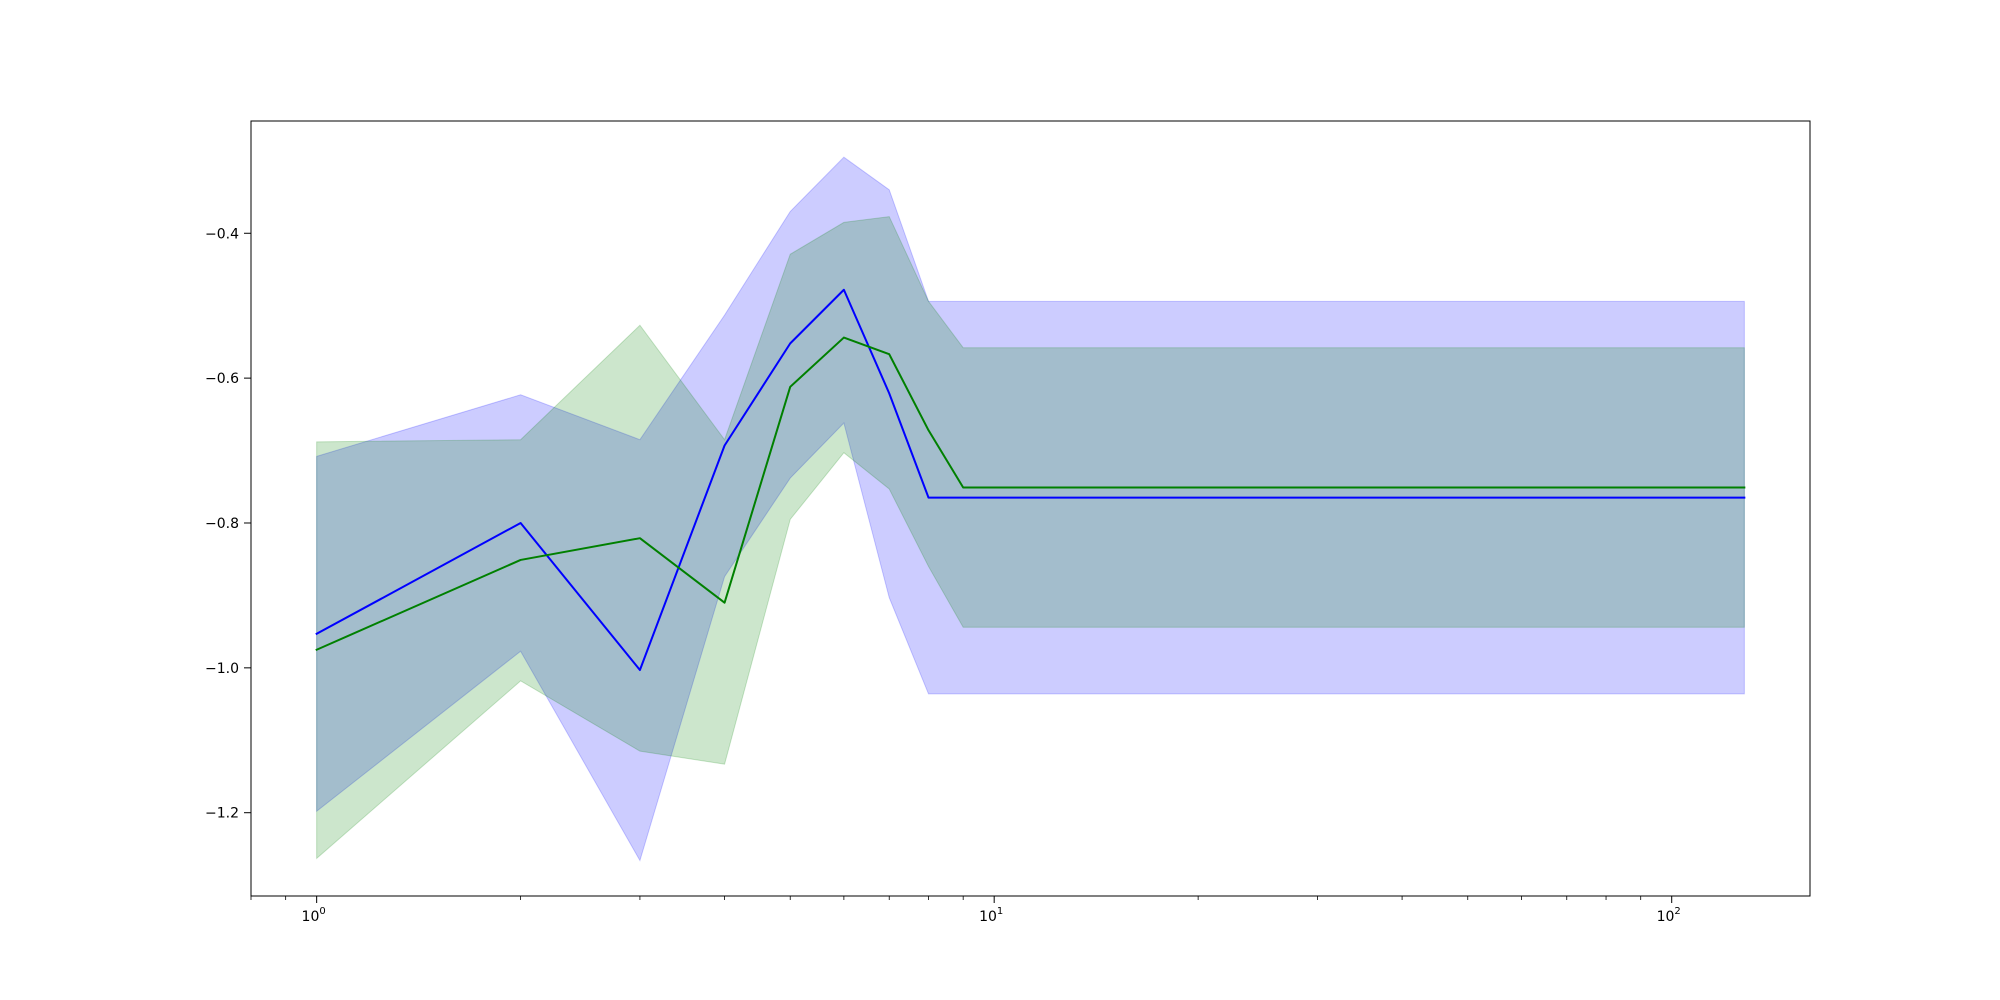 The width and height of the screenshot is (2000, 1000). Describe the element at coordinates (965, 910) in the screenshot. I see `x-axis: 10⁰ 10¹ 10²` at that location.